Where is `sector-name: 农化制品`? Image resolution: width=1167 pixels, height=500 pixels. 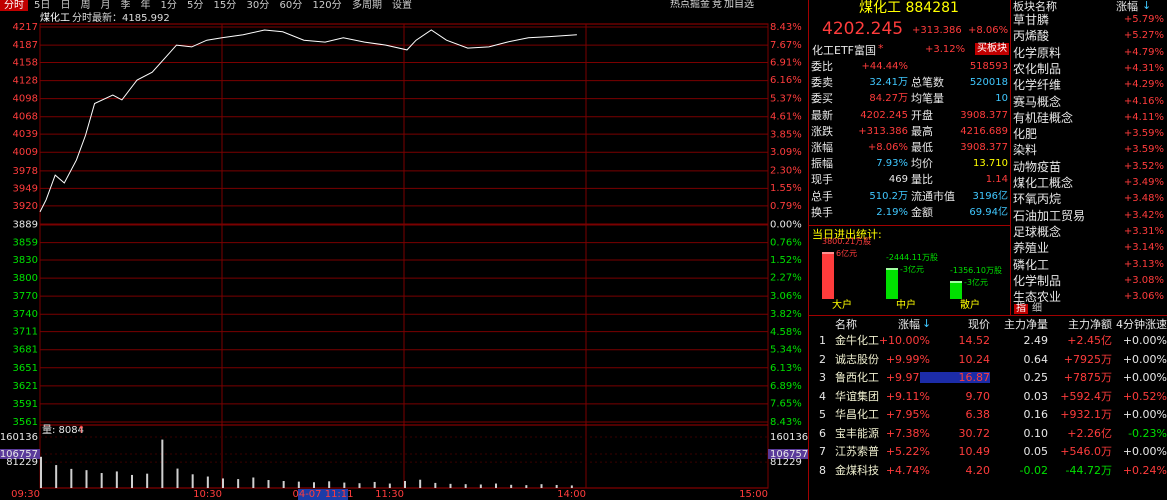 sector-name: 农化制品 is located at coordinates (1037, 68).